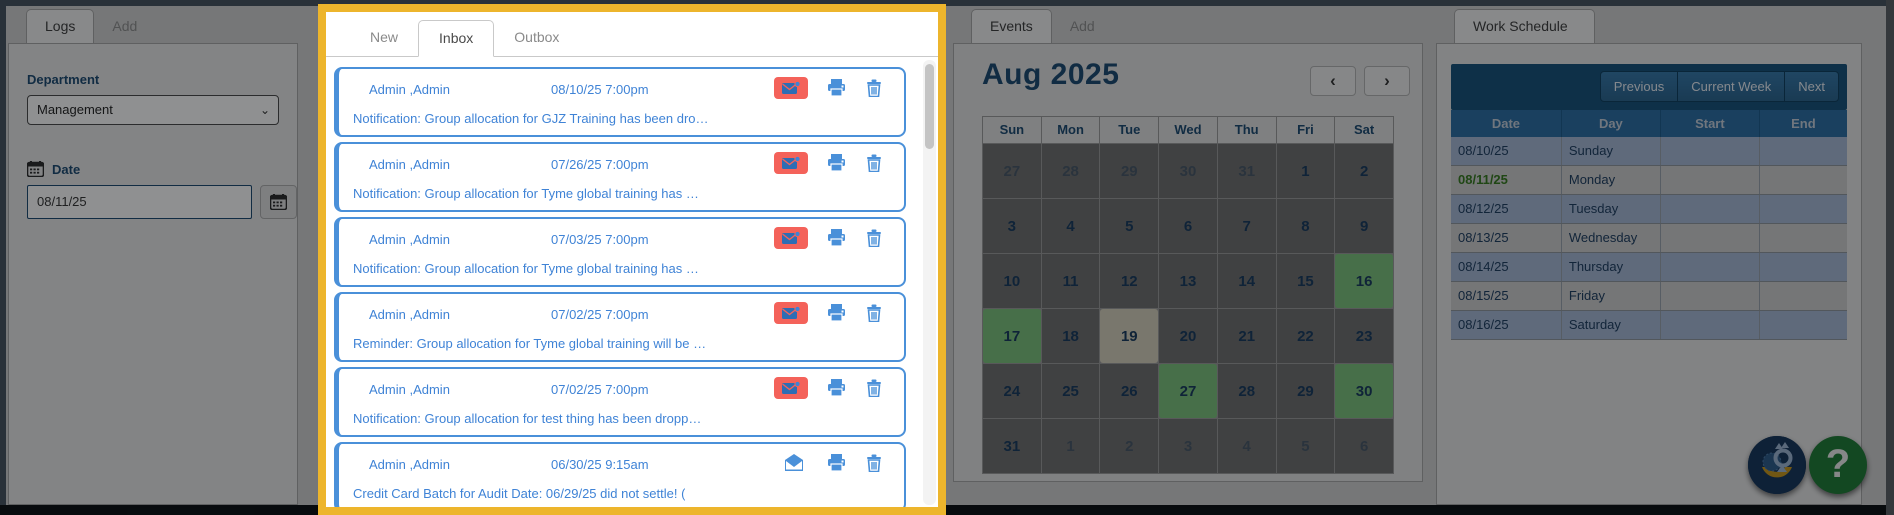 The width and height of the screenshot is (1894, 515). I want to click on message-sender: Admin ,Admin, so click(409, 89).